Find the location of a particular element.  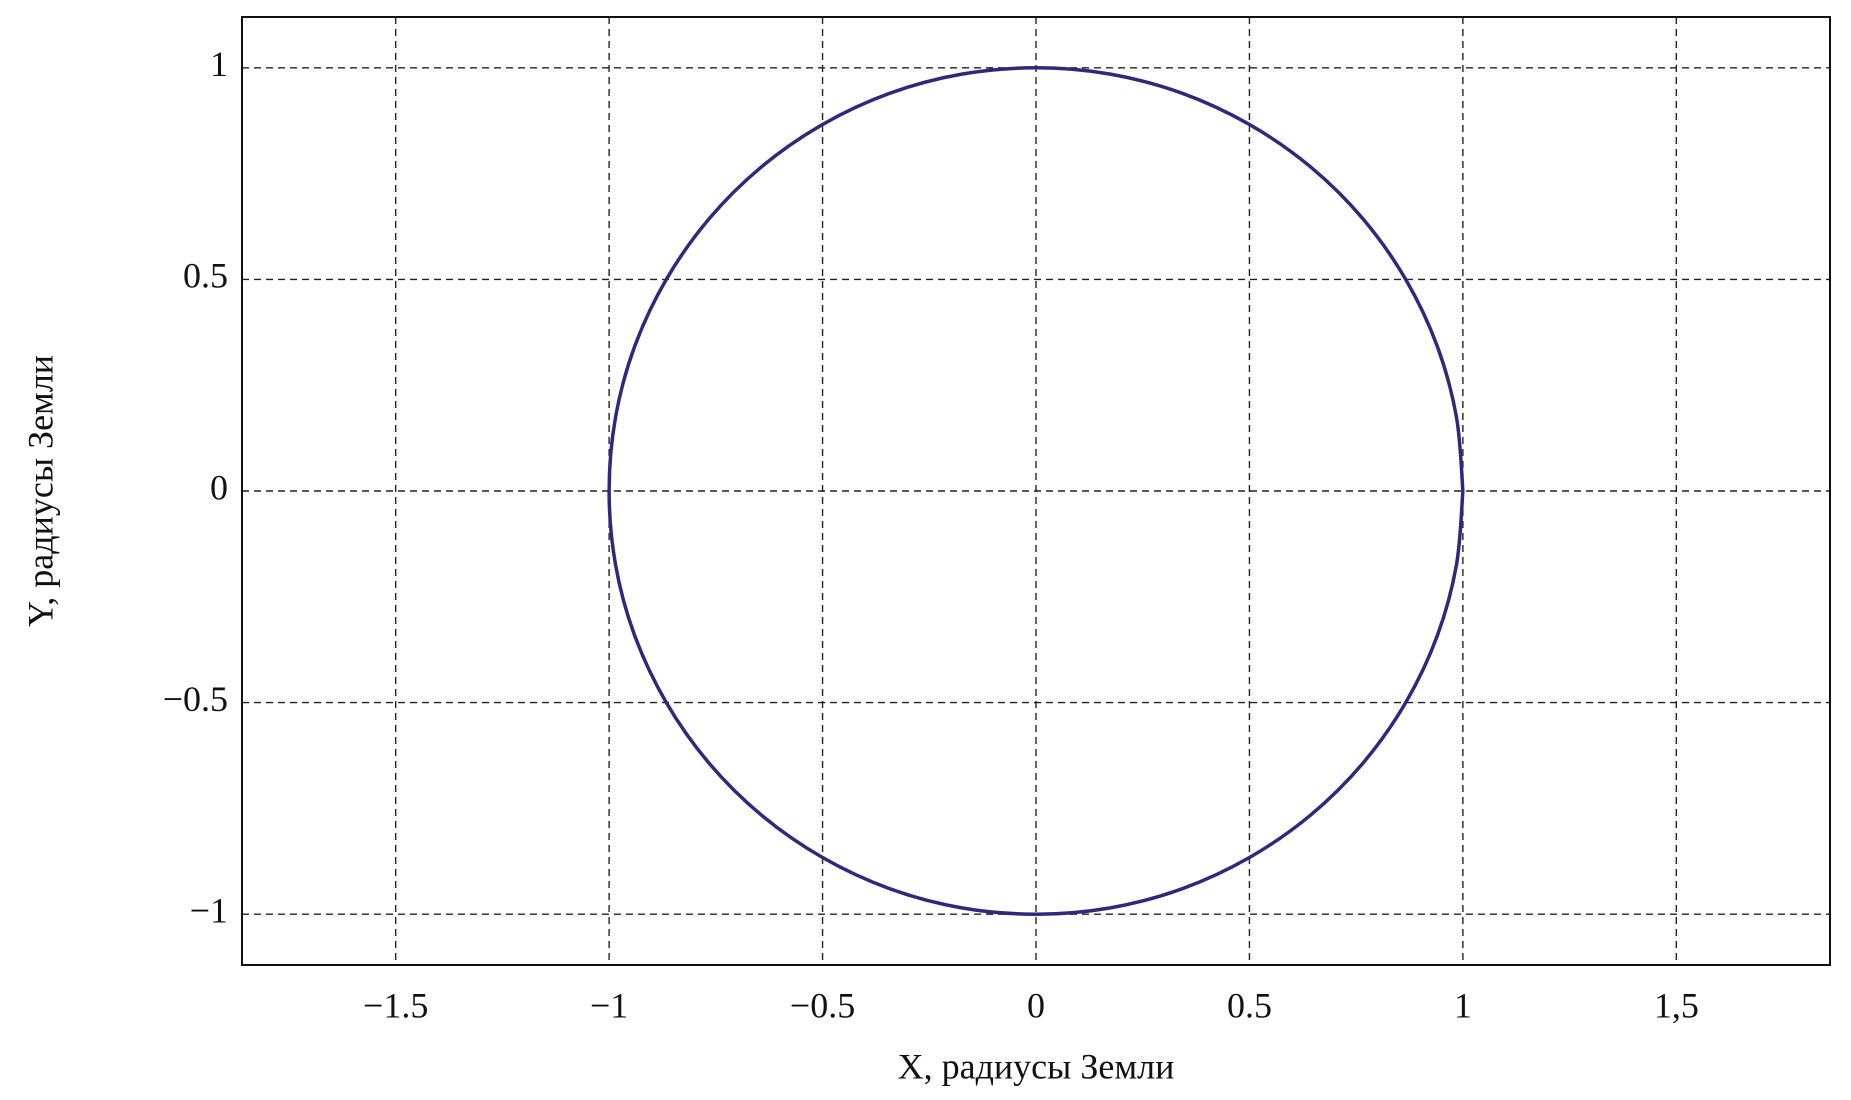

x-tick-label: −1 is located at coordinates (609, 1005).